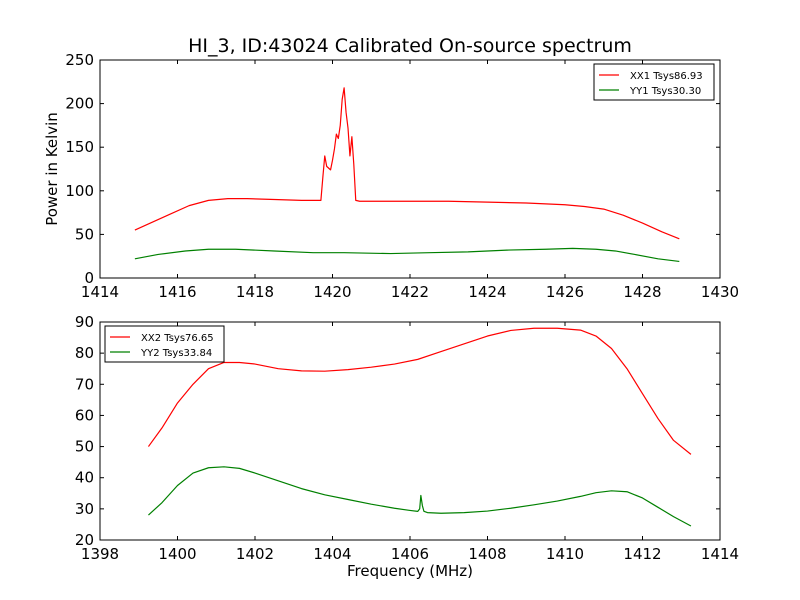  I want to click on top-legend: XX1 Tsys86.93 YY1 Tsys30.30, so click(654, 82).